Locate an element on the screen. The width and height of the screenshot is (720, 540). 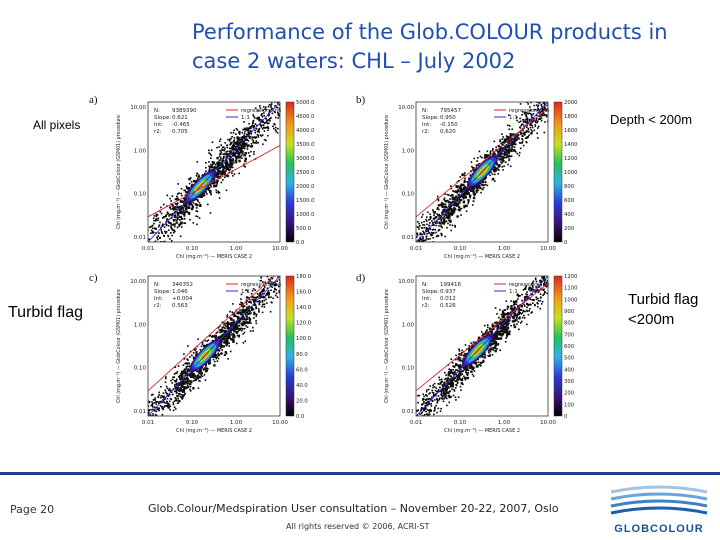
globcolour-logo: GLOBCOLOUR is located at coordinates (659, 510).